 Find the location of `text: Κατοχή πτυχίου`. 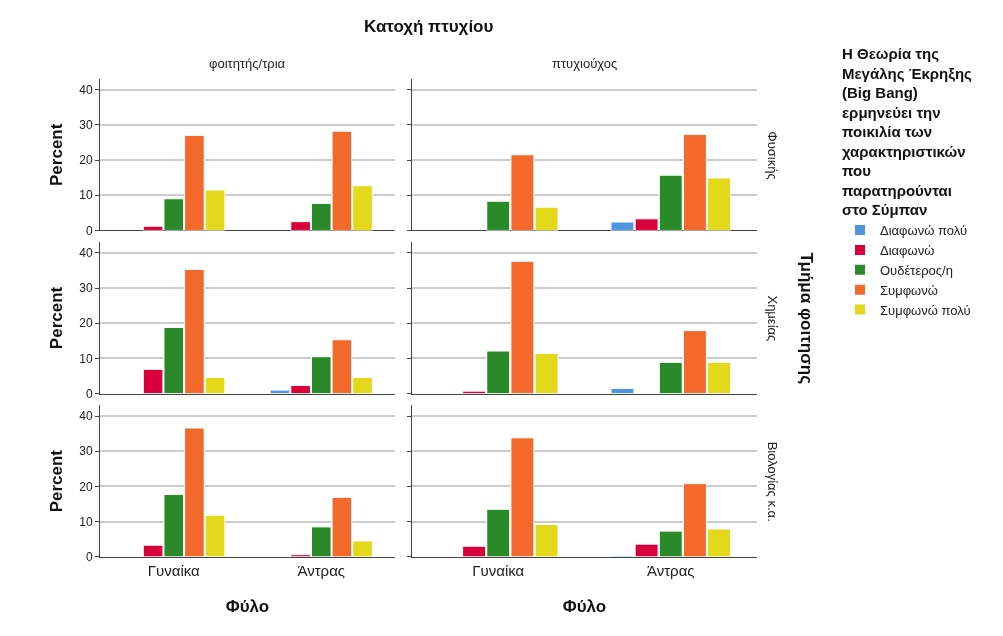

text: Κατοχή πτυχίου is located at coordinates (429, 26).